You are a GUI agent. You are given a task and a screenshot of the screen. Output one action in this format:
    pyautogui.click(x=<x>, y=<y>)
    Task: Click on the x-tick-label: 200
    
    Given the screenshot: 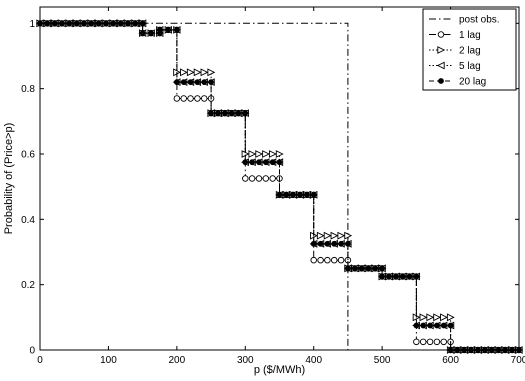 What is the action you would take?
    pyautogui.click(x=177, y=360)
    